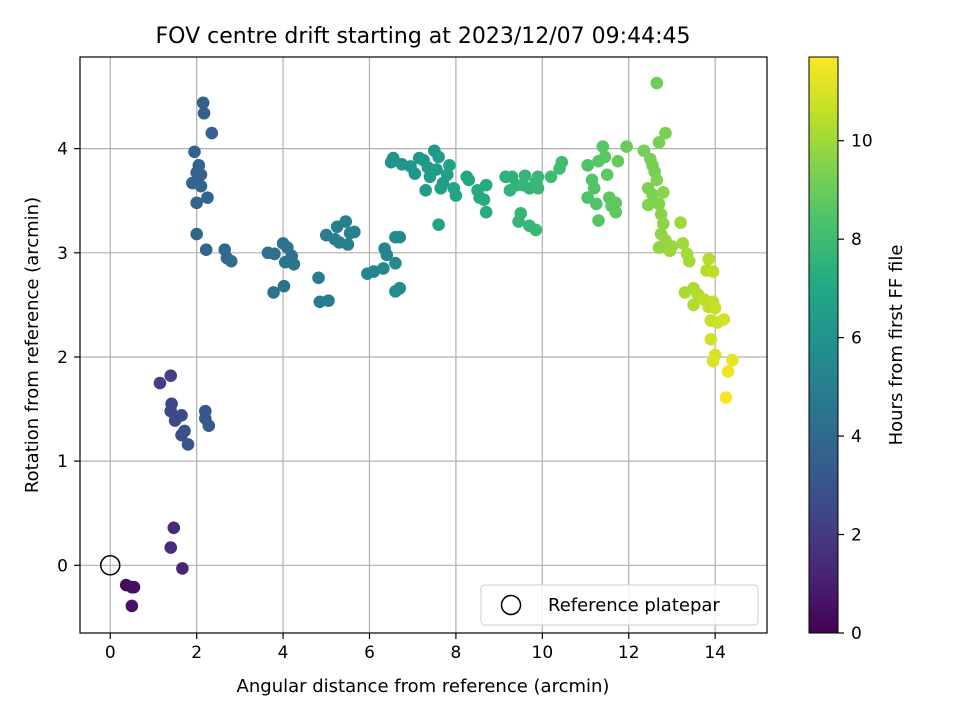 This screenshot has height=720, width=960. Describe the element at coordinates (856, 536) in the screenshot. I see `colorbar-tick-label: 2` at that location.